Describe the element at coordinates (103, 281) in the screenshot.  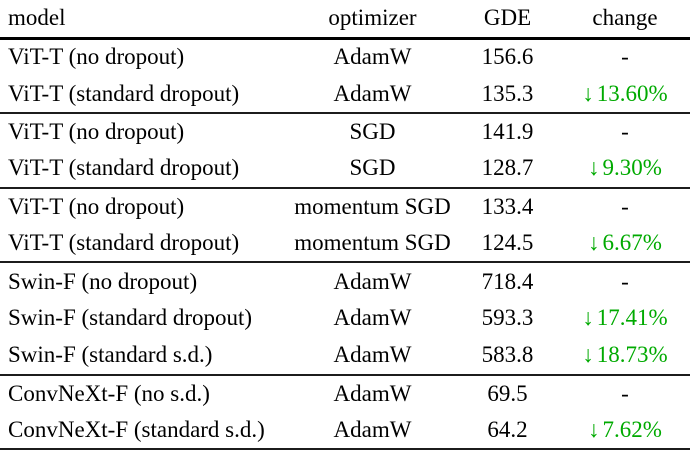
I see `model-cell: Swin-F (no dropout)` at that location.